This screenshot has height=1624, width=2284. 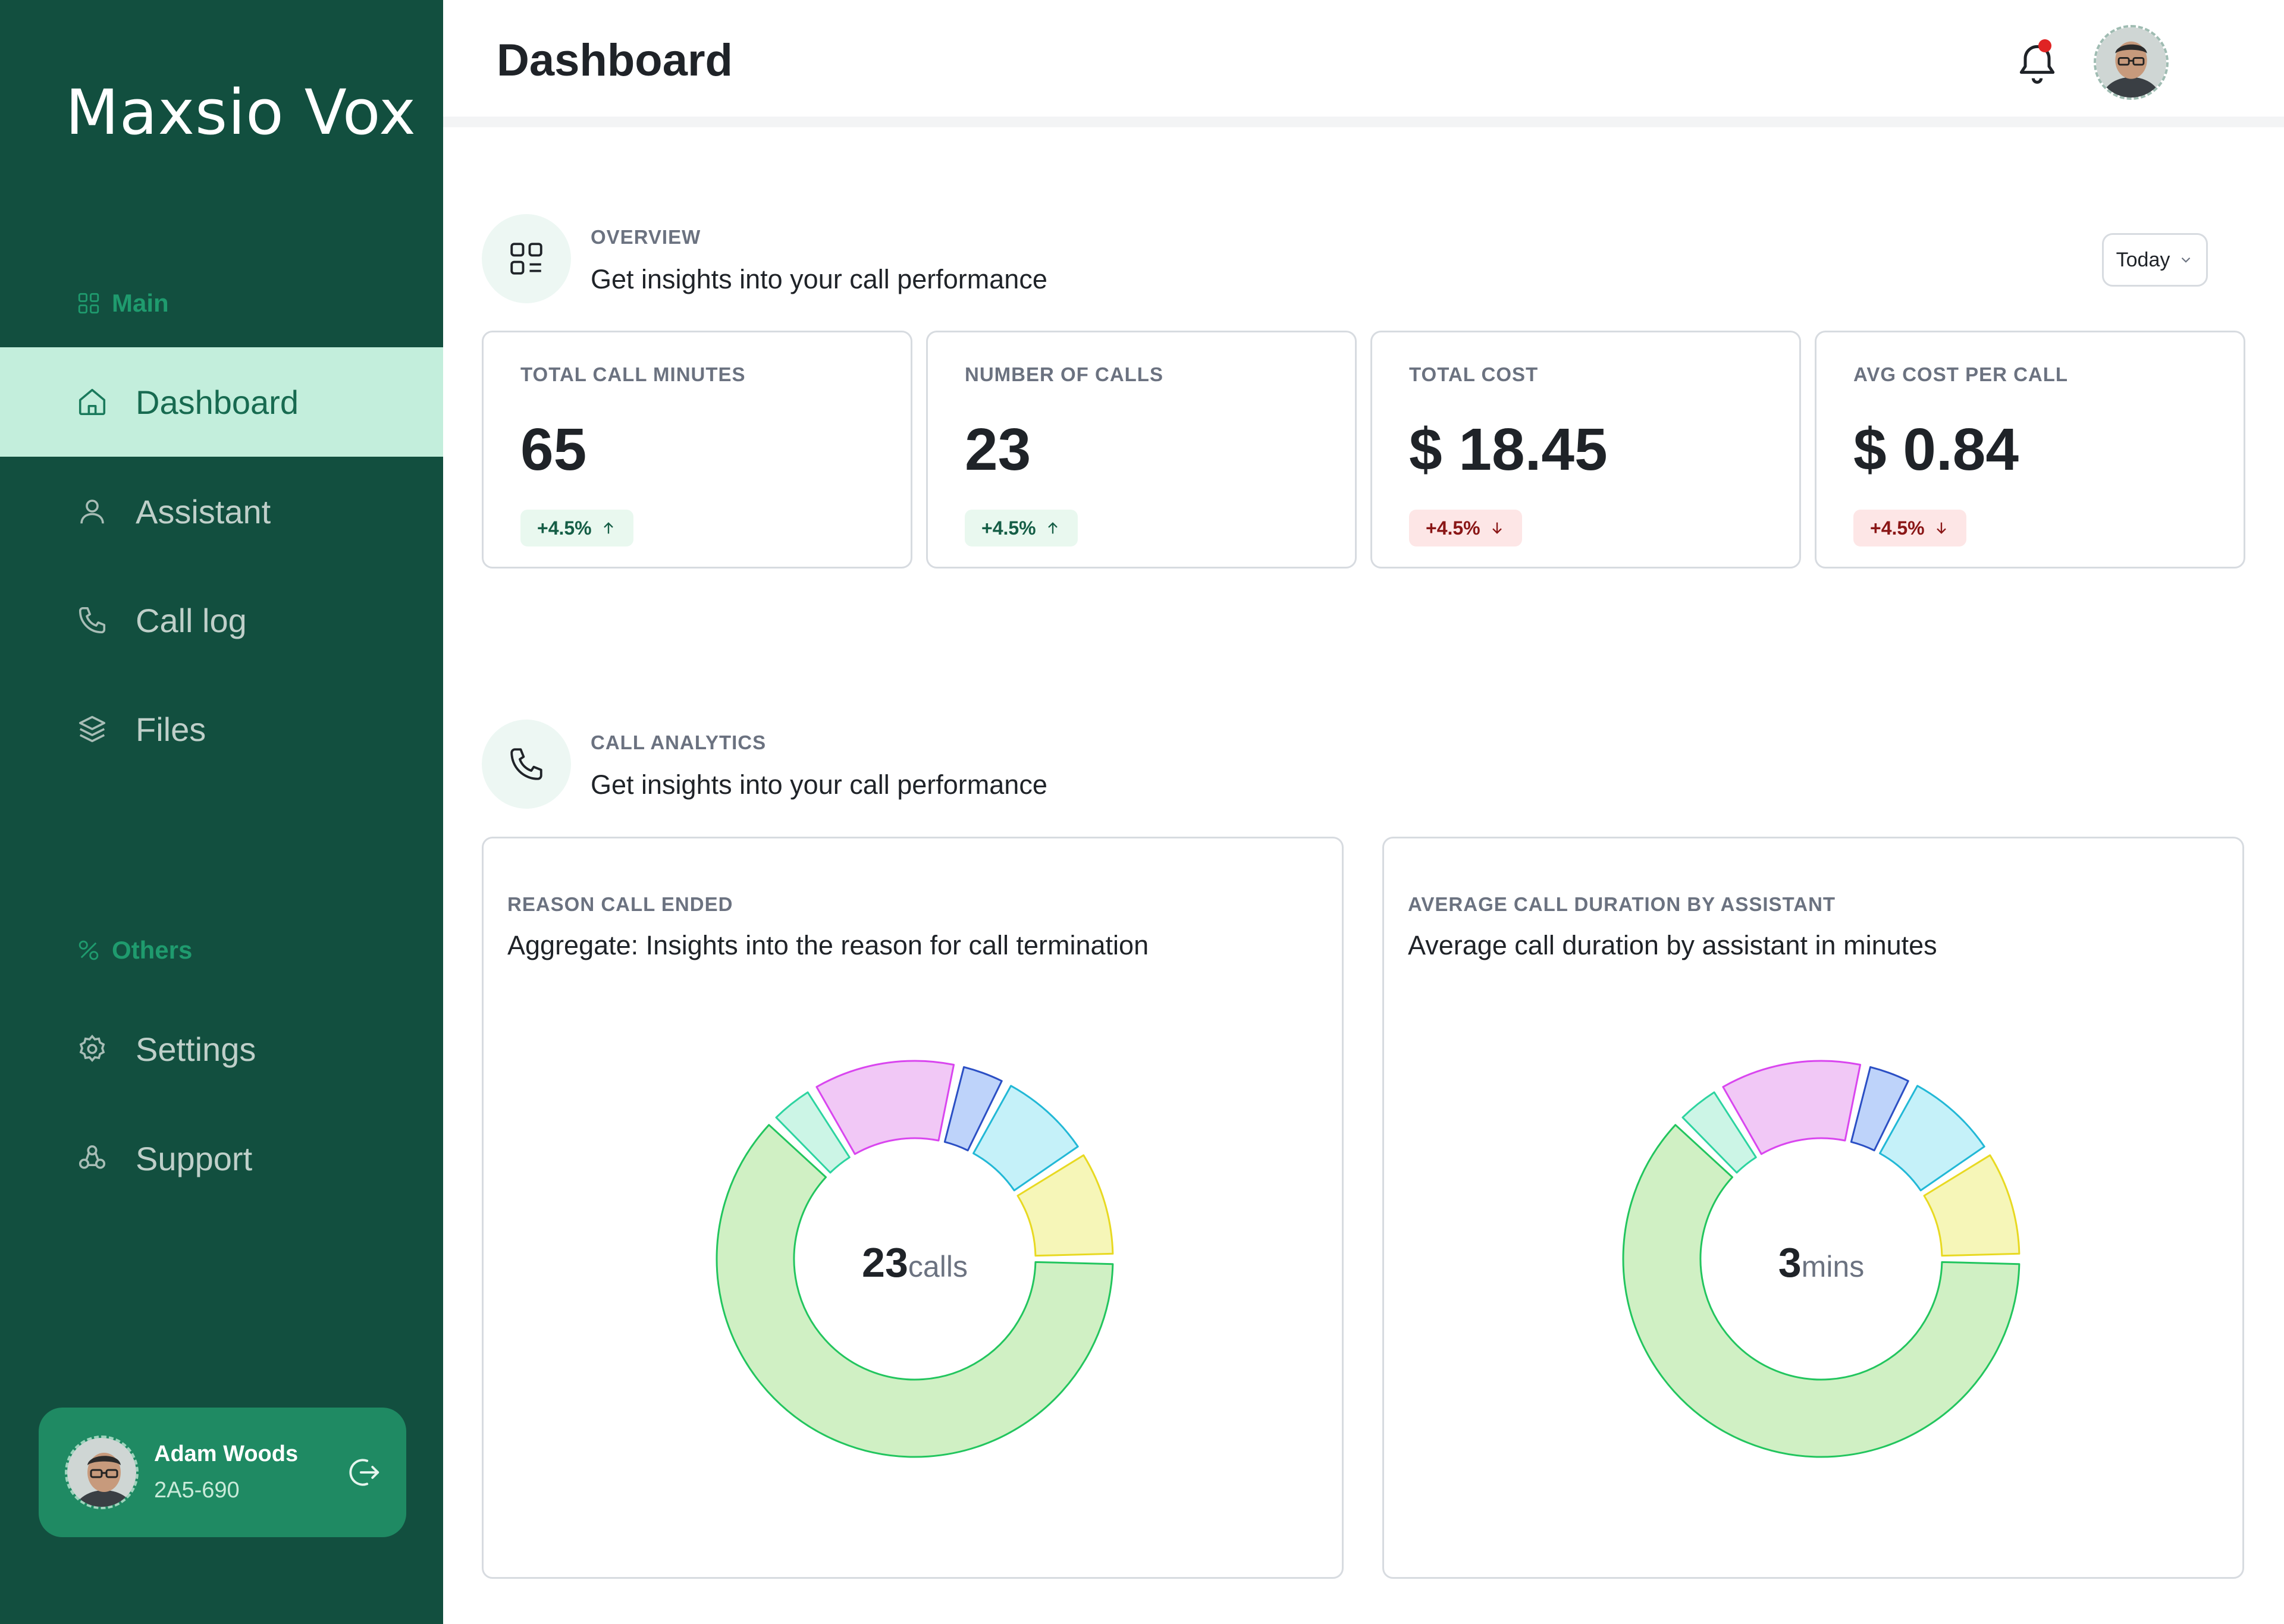 I want to click on sidebar-item-settings: Settings, so click(x=222, y=1049).